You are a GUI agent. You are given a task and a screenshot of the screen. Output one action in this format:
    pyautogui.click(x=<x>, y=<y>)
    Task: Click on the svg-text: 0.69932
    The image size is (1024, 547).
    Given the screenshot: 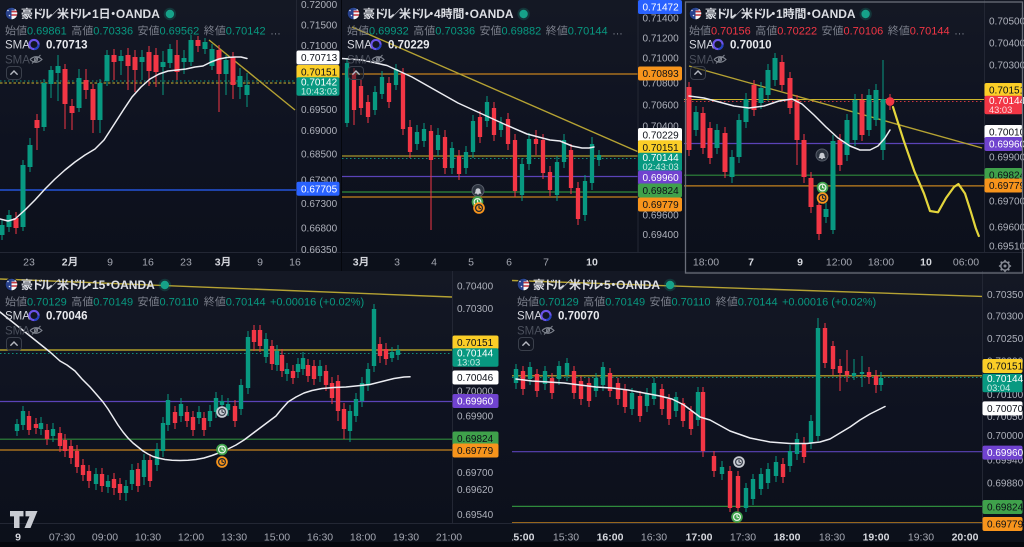 What is the action you would take?
    pyautogui.click(x=389, y=32)
    